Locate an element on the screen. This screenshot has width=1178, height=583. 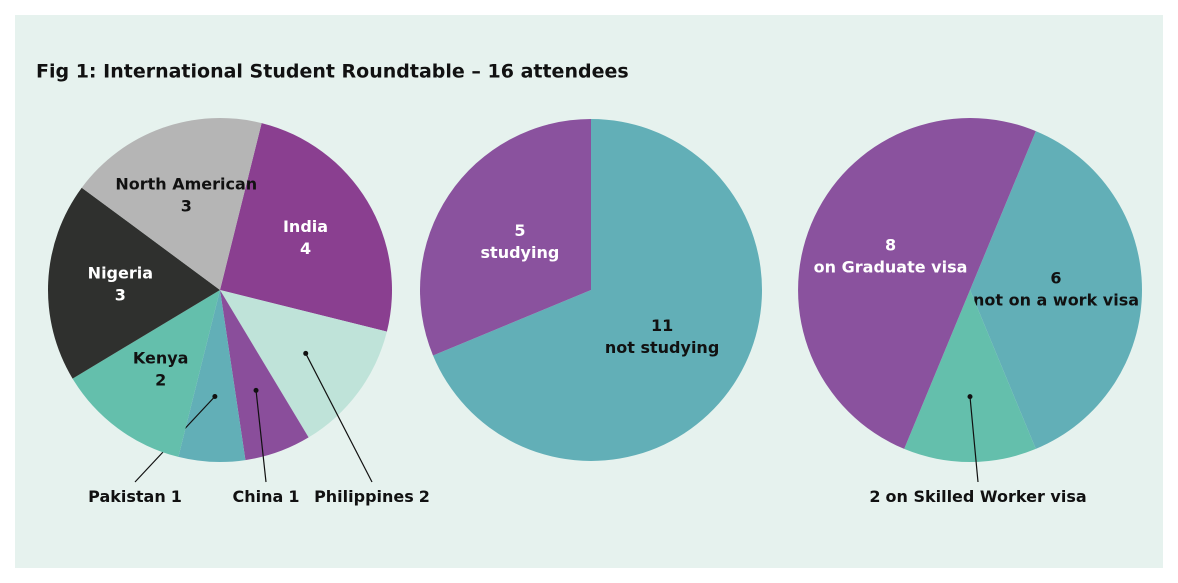
slice-category: not studying is located at coordinates (662, 347).